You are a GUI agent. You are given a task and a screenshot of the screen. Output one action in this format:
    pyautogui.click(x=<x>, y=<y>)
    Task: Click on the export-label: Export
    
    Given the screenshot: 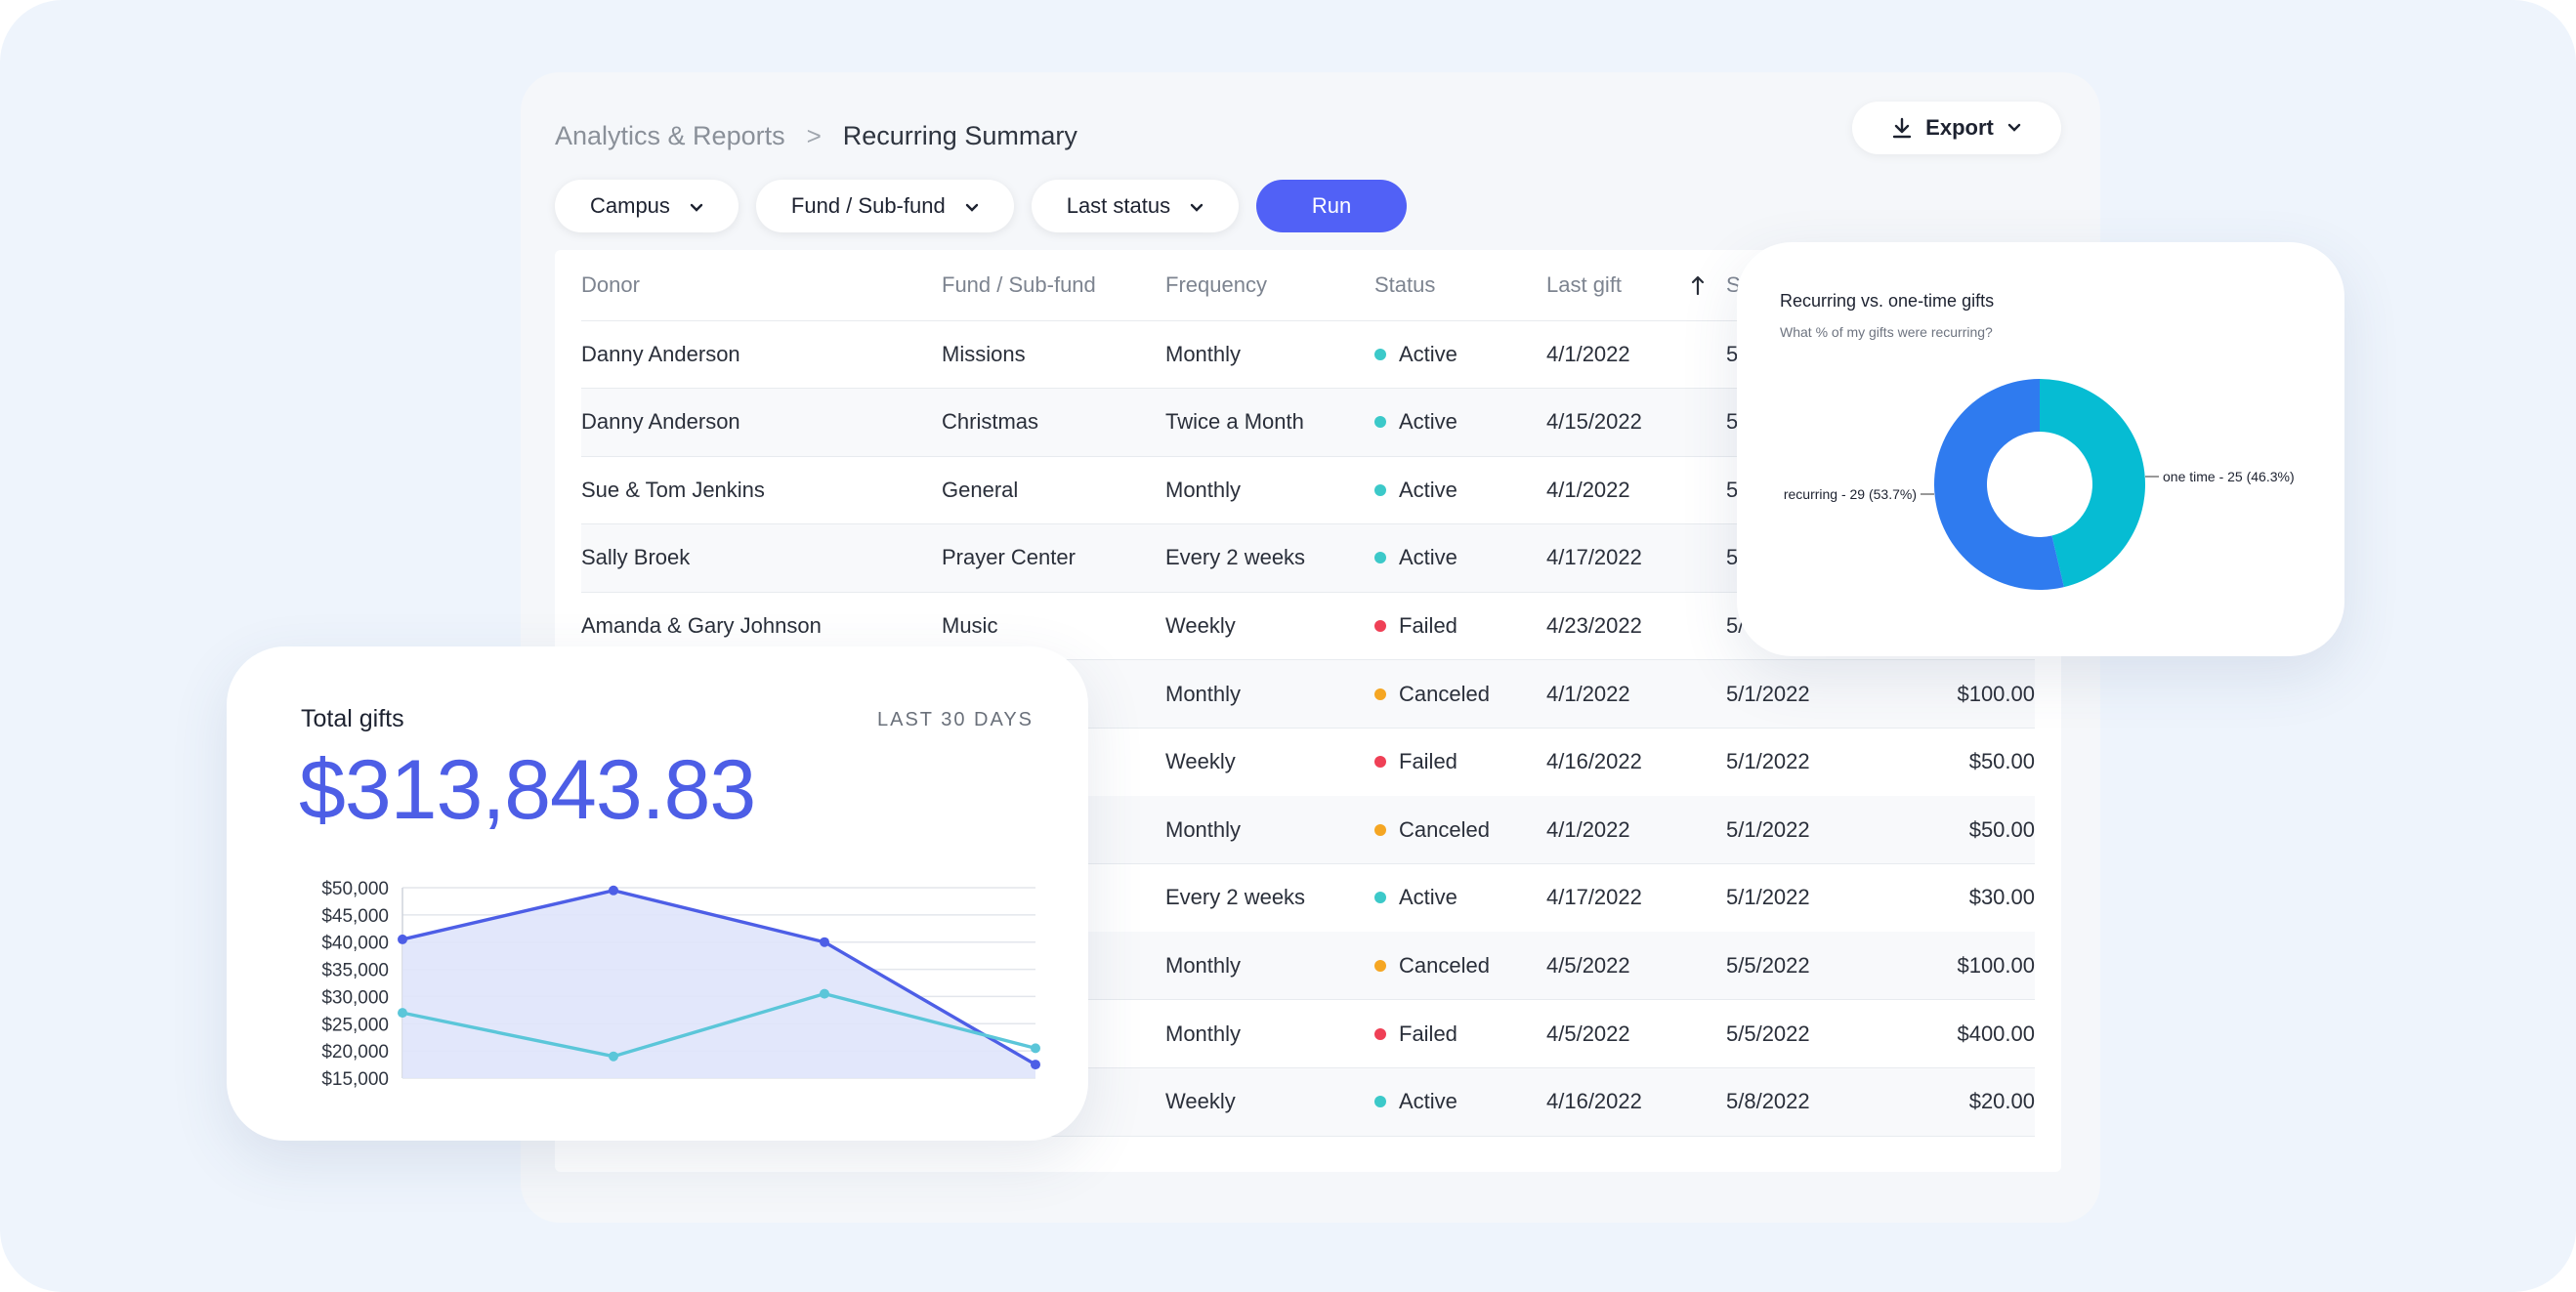 What is the action you would take?
    pyautogui.click(x=1959, y=128)
    